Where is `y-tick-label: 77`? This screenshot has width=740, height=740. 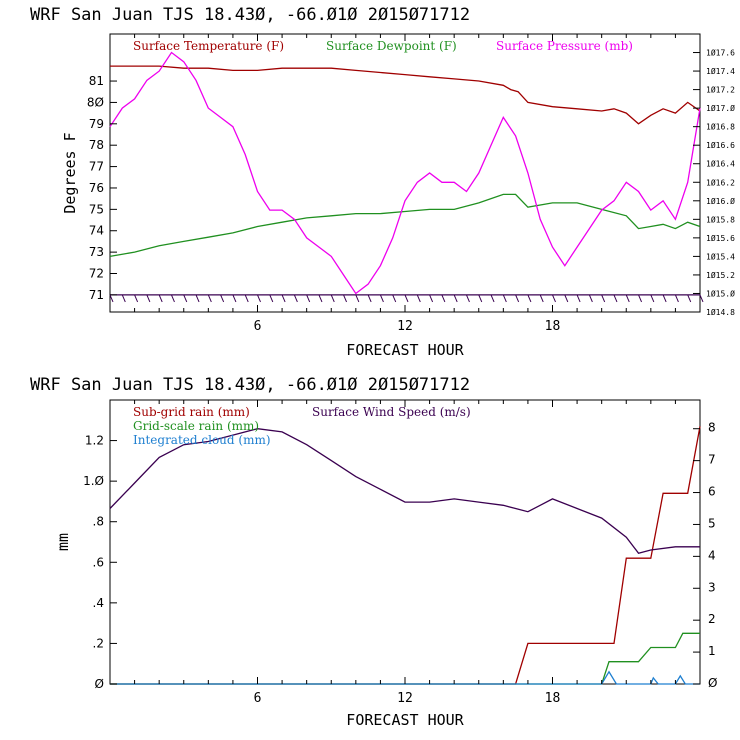
y-tick-label: 77 is located at coordinates (96, 167).